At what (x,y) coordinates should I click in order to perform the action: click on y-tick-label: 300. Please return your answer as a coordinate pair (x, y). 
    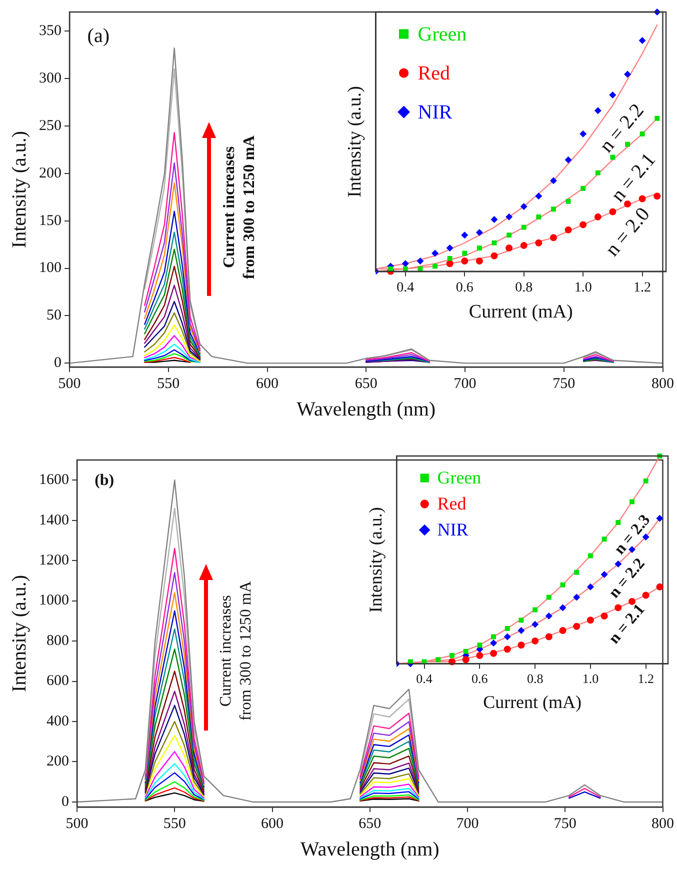
    Looking at the image, I should click on (50, 78).